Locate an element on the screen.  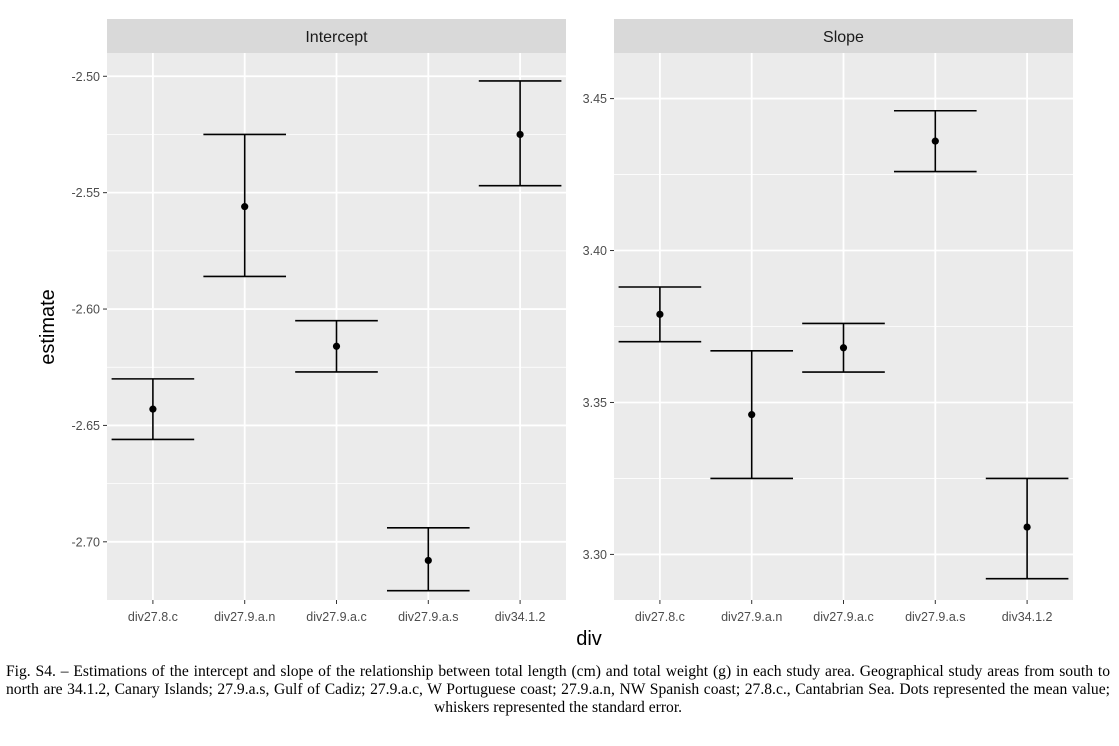
y-tick-label: 3.35 is located at coordinates (595, 403).